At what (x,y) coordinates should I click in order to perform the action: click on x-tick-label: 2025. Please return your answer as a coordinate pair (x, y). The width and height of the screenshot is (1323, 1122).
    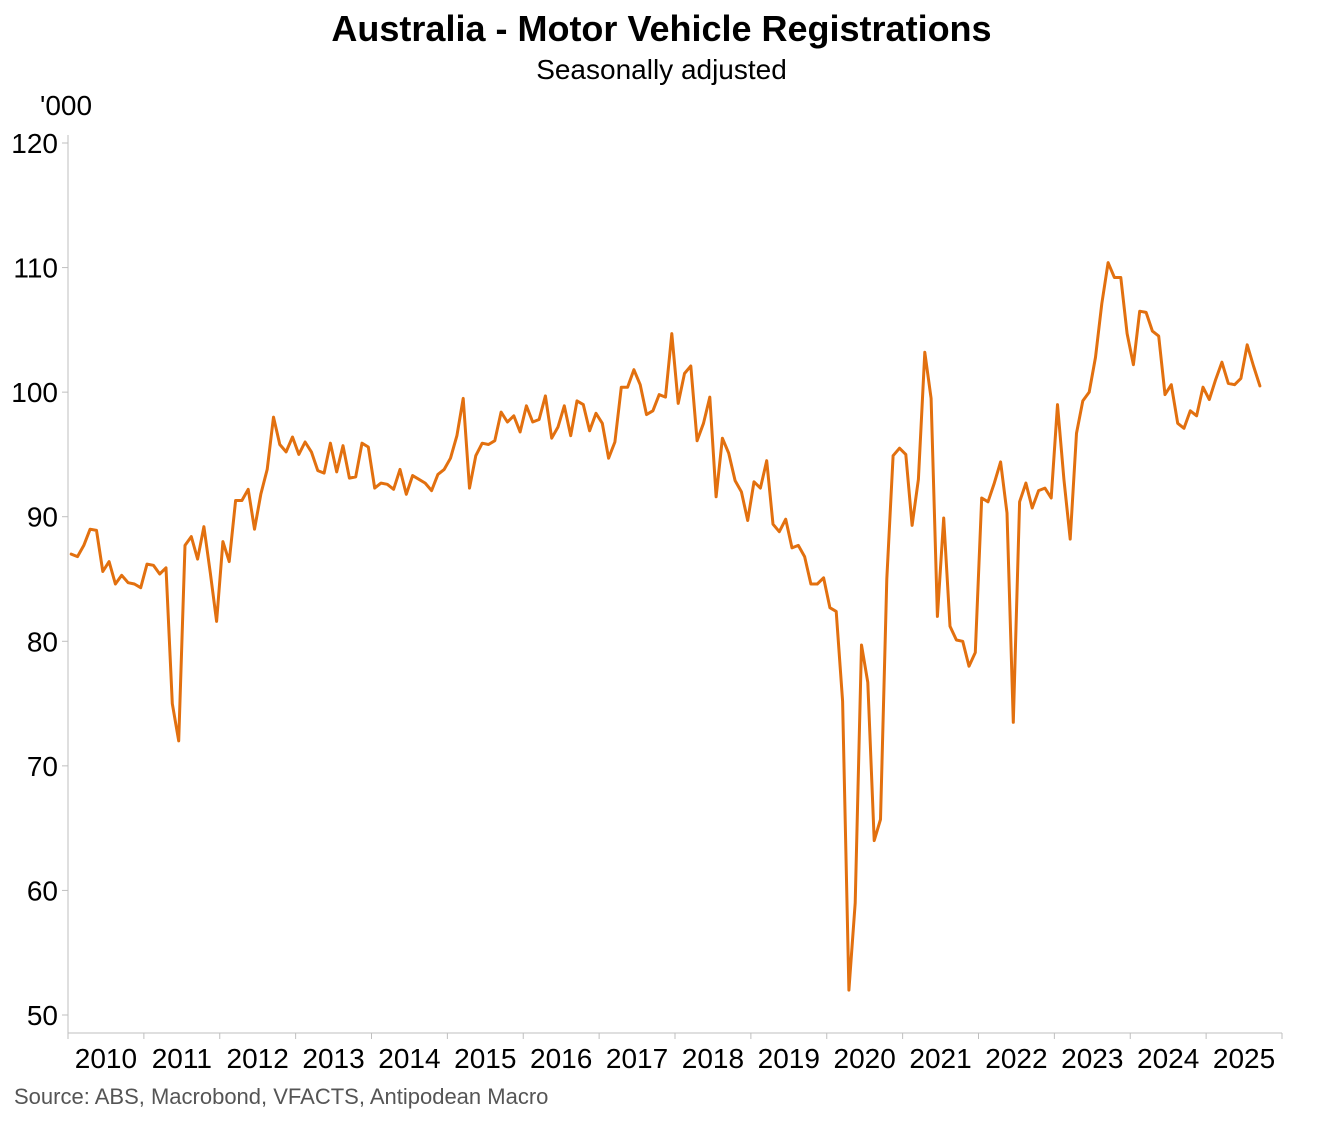
    Looking at the image, I should click on (1244, 1058).